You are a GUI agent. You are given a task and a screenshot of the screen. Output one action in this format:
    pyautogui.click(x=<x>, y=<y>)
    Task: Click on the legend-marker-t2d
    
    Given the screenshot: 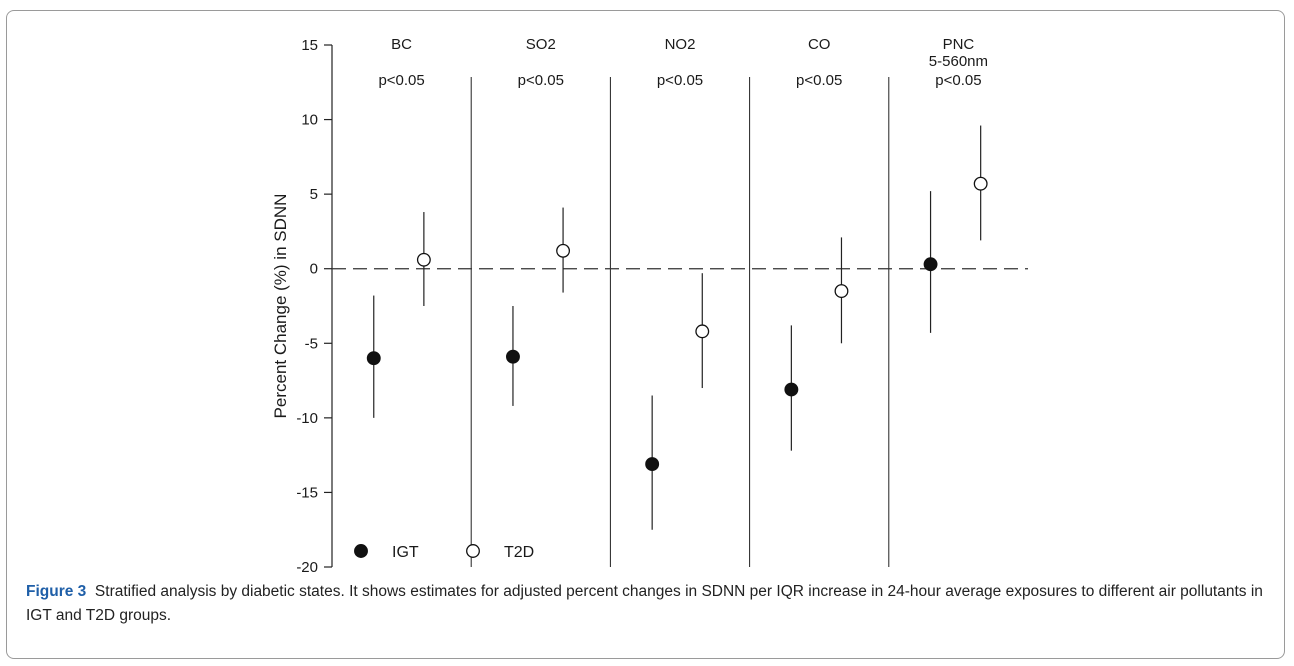 What is the action you would take?
    pyautogui.click(x=473, y=551)
    